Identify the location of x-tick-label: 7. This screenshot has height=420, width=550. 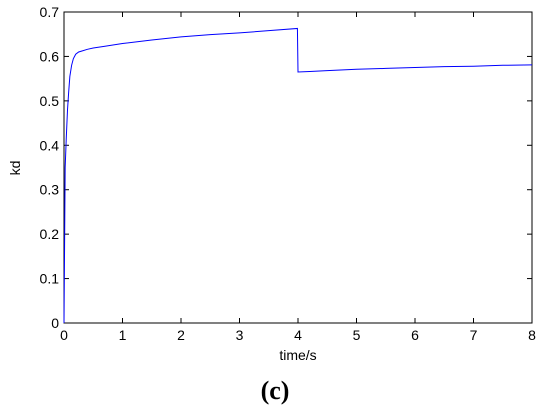
(474, 335).